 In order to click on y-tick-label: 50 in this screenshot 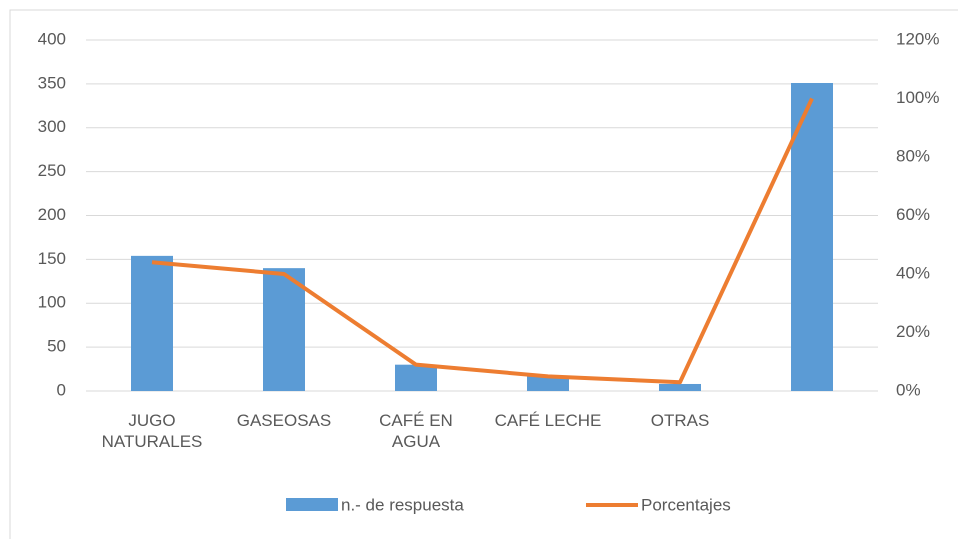, I will do `click(56, 346)`.